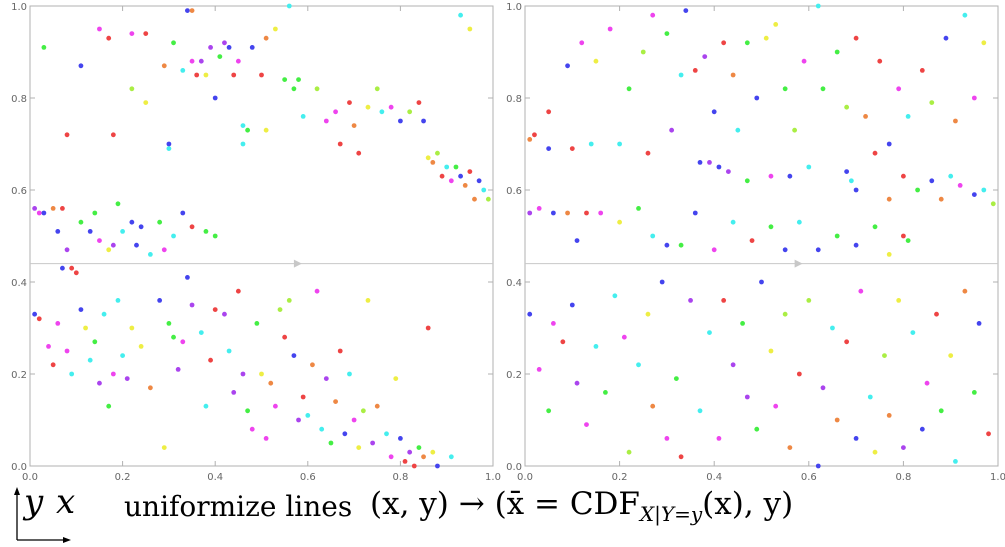 Image resolution: width=1005 pixels, height=547 pixels. I want to click on y-tick-label: 1.0, so click(19, 7).